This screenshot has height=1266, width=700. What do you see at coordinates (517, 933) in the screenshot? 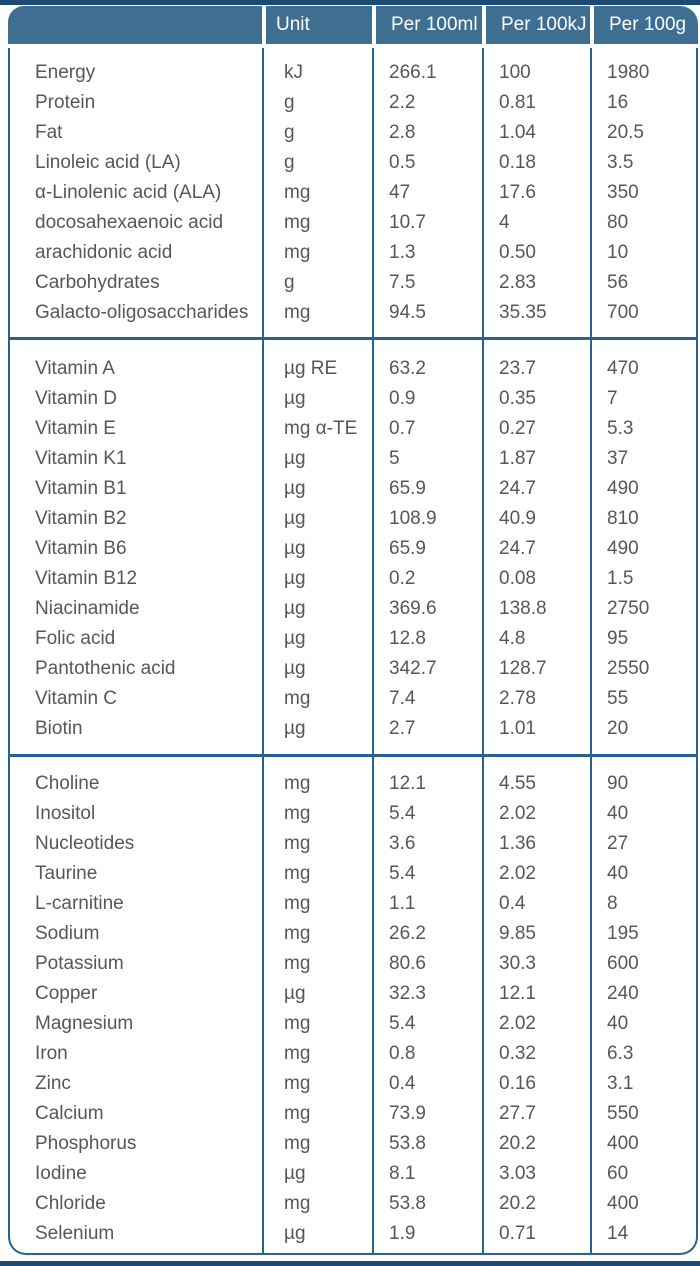
I see `nutrient-value: 9.85` at bounding box center [517, 933].